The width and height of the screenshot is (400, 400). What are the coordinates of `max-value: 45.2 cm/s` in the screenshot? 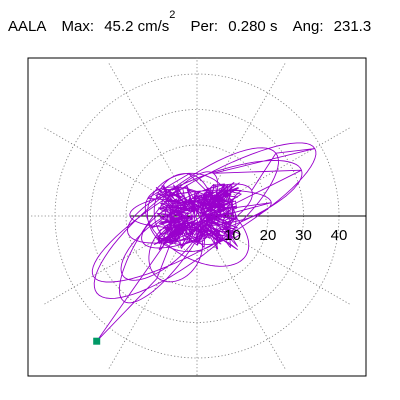 It's located at (137, 26).